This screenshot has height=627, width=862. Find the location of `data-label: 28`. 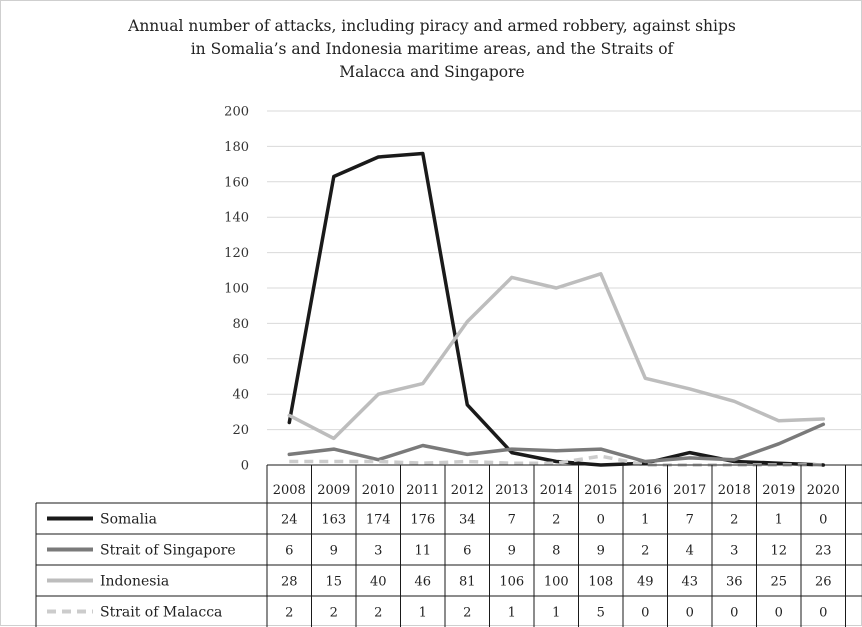

data-label: 28 is located at coordinates (289, 582).